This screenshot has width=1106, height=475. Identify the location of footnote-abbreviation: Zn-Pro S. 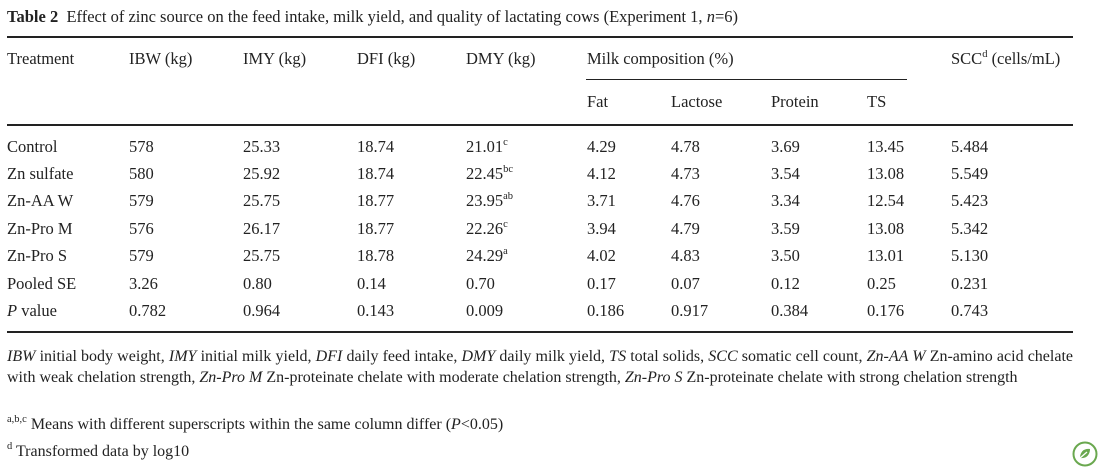
(653, 377).